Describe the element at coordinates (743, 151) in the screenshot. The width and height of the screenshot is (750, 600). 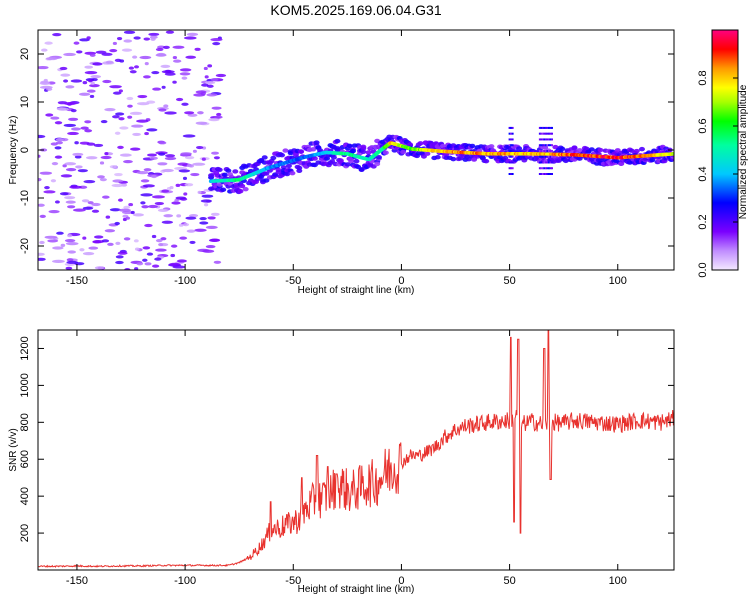
I see `colorbar-label: Normalized spectral amplitude` at that location.